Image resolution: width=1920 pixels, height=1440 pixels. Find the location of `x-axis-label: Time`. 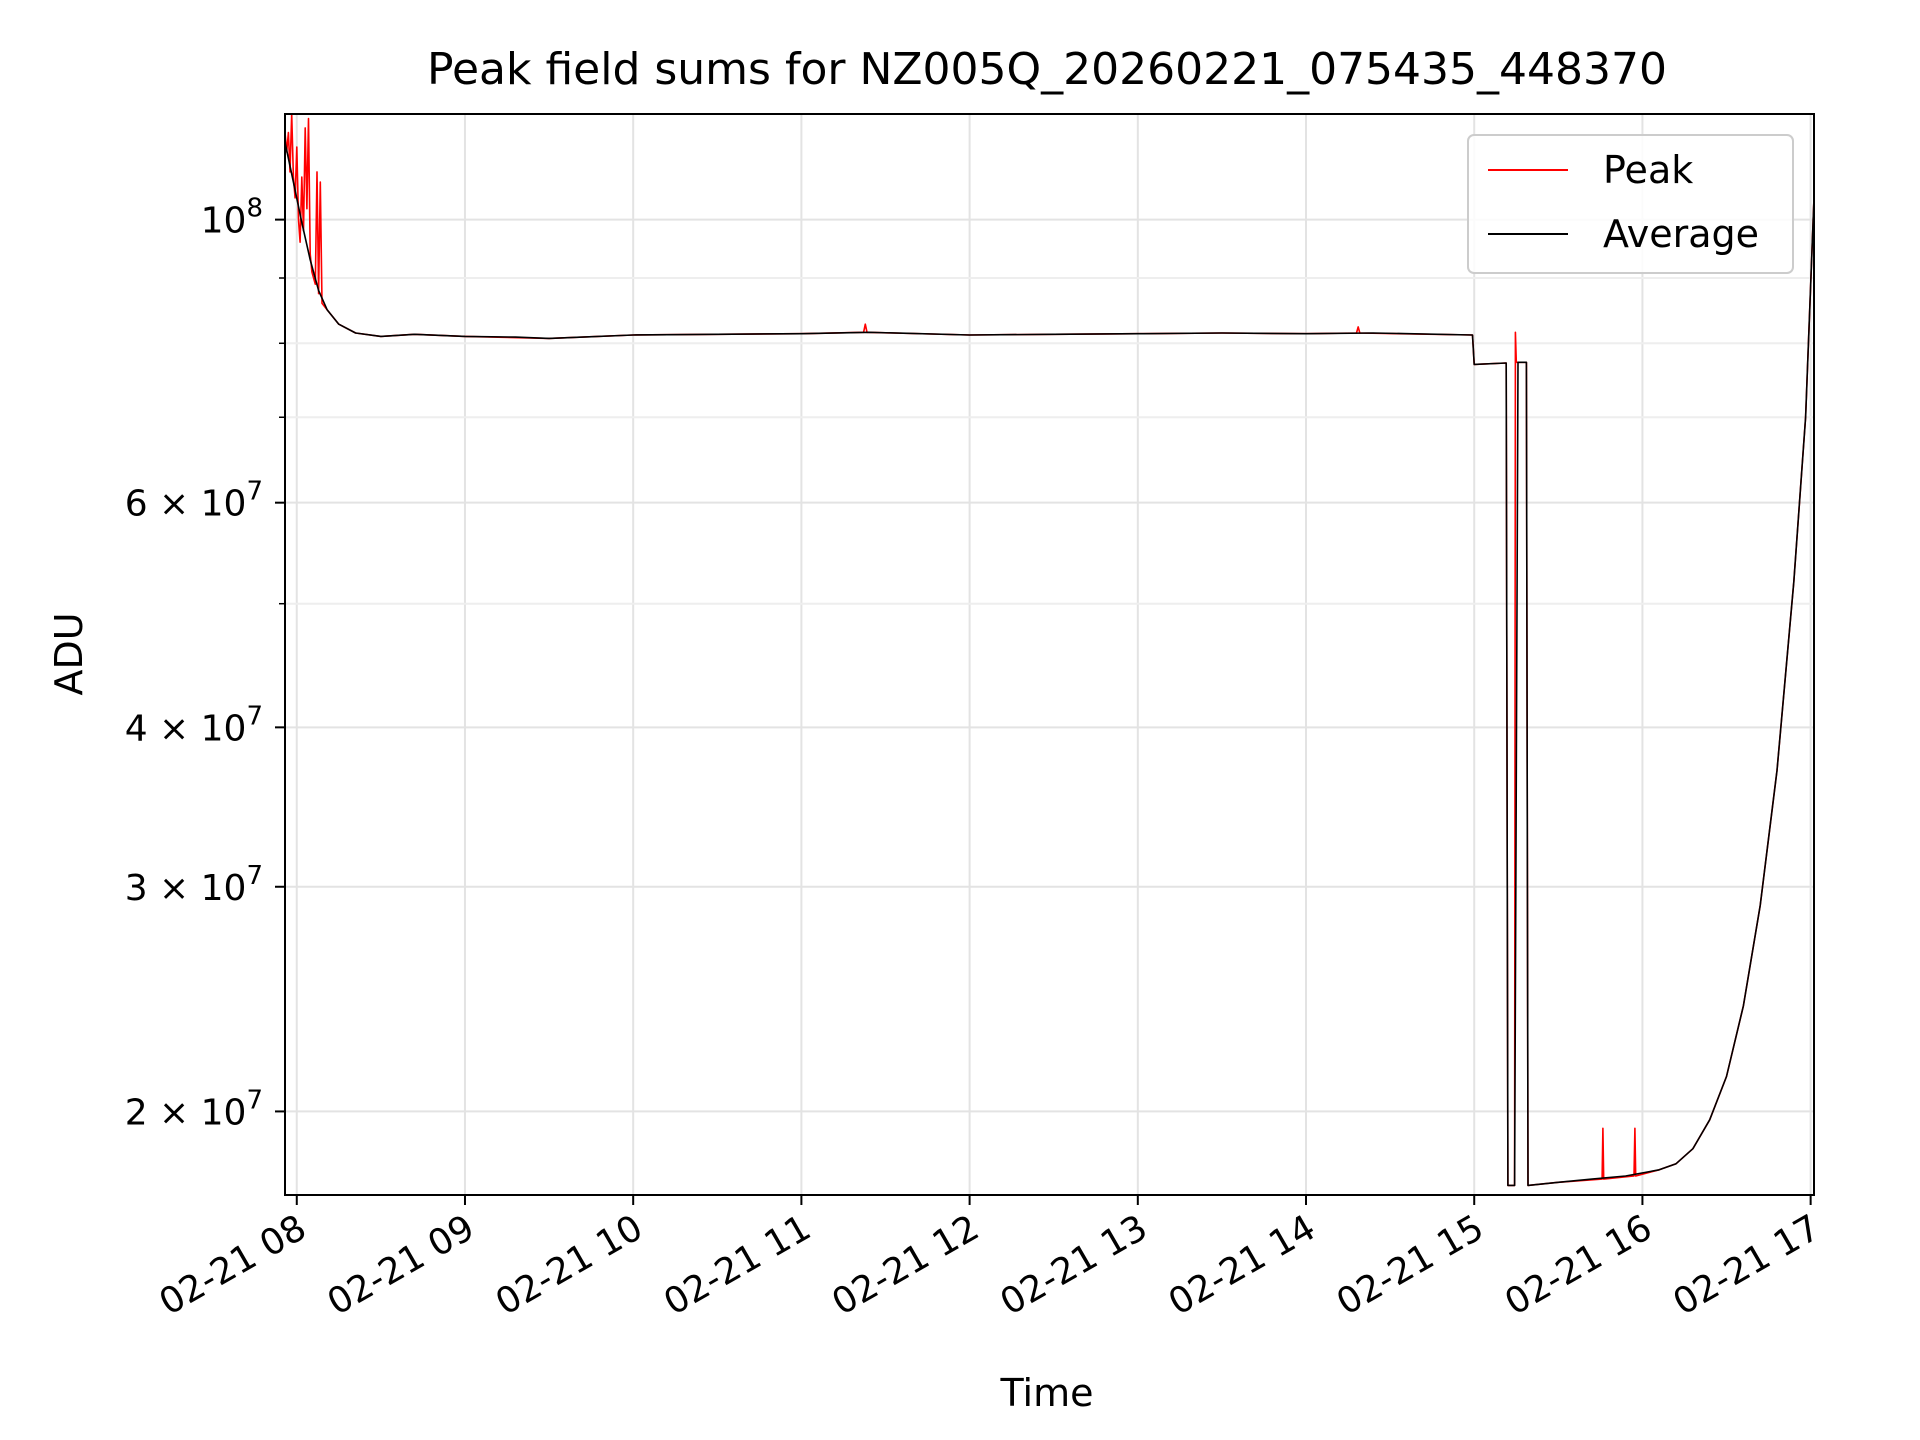

x-axis-label: Time is located at coordinates (1047, 1393).